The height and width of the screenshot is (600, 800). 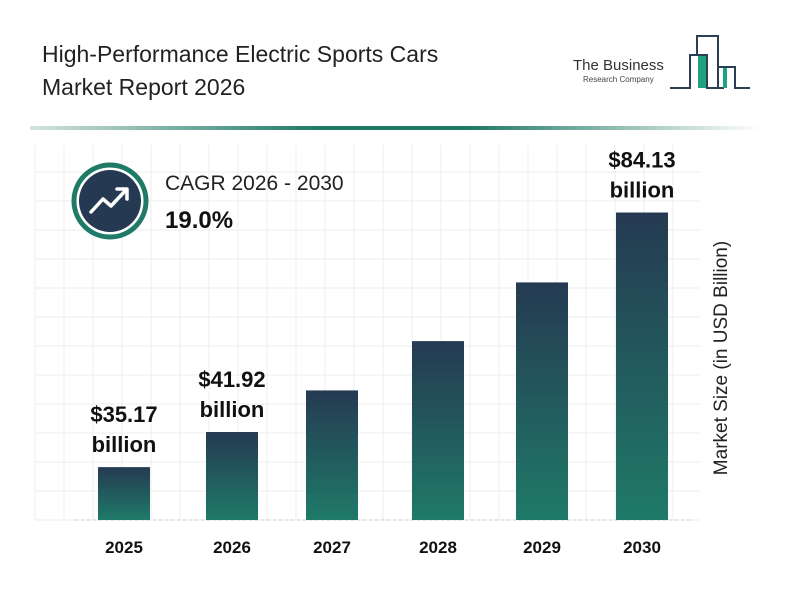 I want to click on x-tick-label: 2027, so click(x=332, y=547).